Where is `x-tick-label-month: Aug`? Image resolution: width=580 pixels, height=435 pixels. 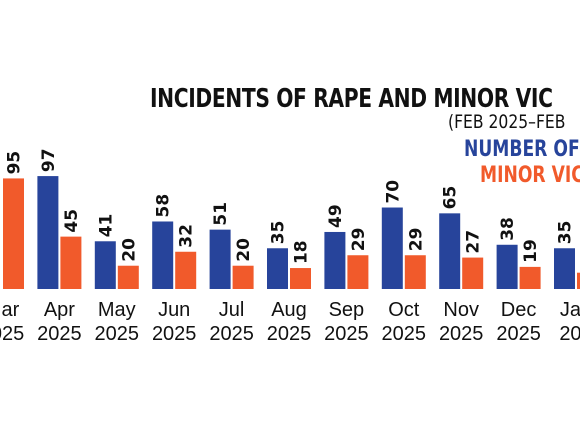
x-tick-label-month: Aug is located at coordinates (289, 310).